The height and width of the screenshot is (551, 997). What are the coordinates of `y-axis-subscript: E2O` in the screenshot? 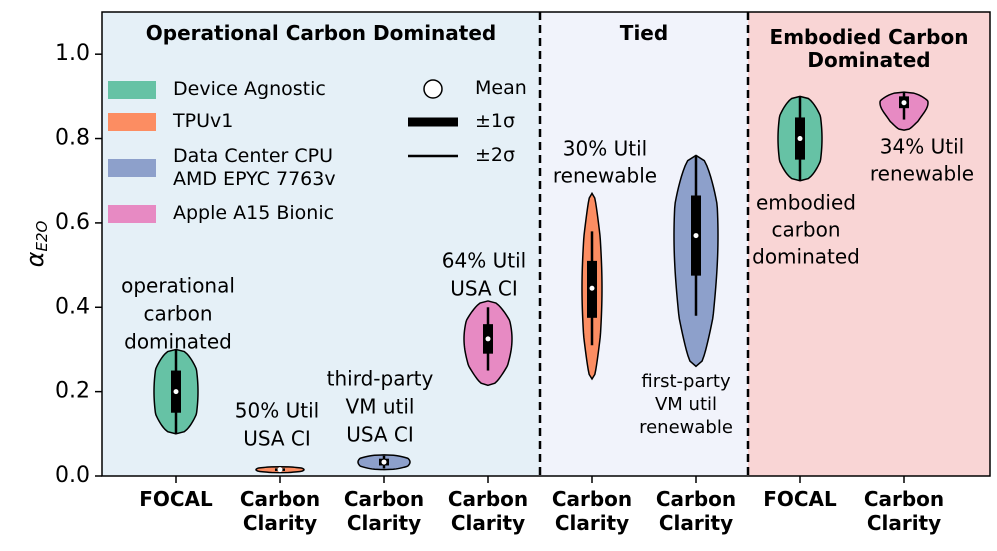 It's located at (42, 235).